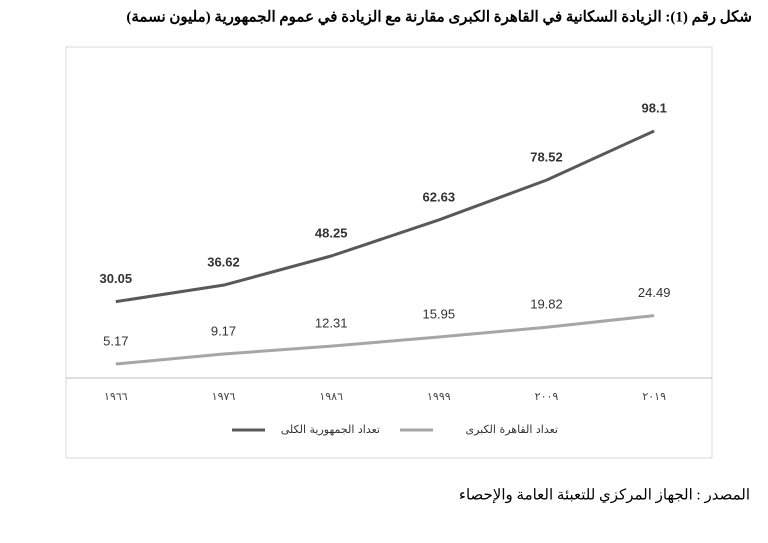 The height and width of the screenshot is (543, 768). I want to click on data-label: 62.63, so click(439, 196).